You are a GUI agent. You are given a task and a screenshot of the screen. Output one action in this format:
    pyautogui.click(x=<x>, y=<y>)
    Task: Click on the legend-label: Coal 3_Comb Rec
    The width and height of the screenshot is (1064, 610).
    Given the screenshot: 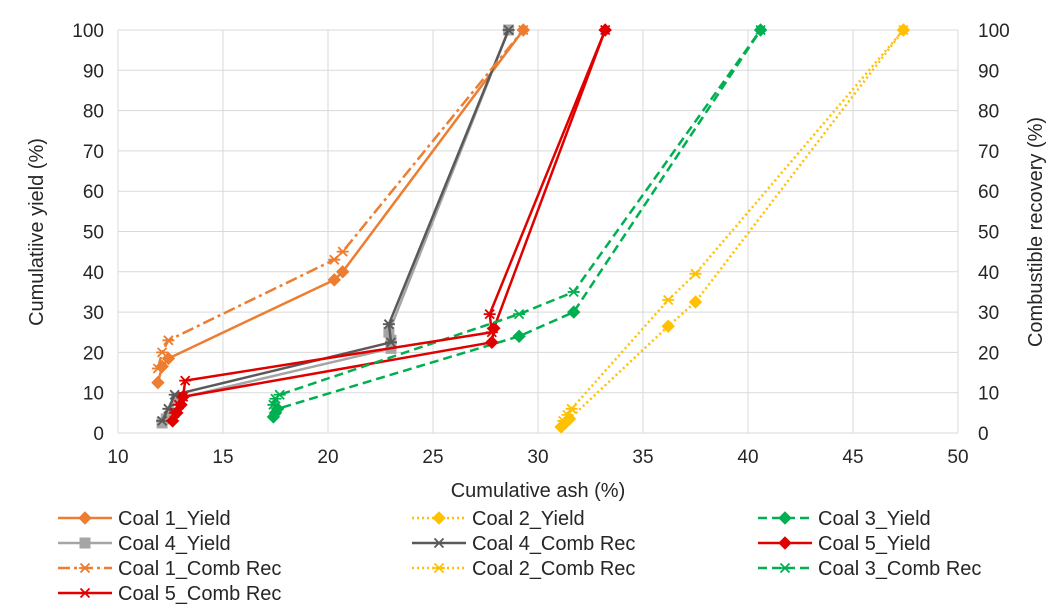 What is the action you would take?
    pyautogui.click(x=899, y=569)
    